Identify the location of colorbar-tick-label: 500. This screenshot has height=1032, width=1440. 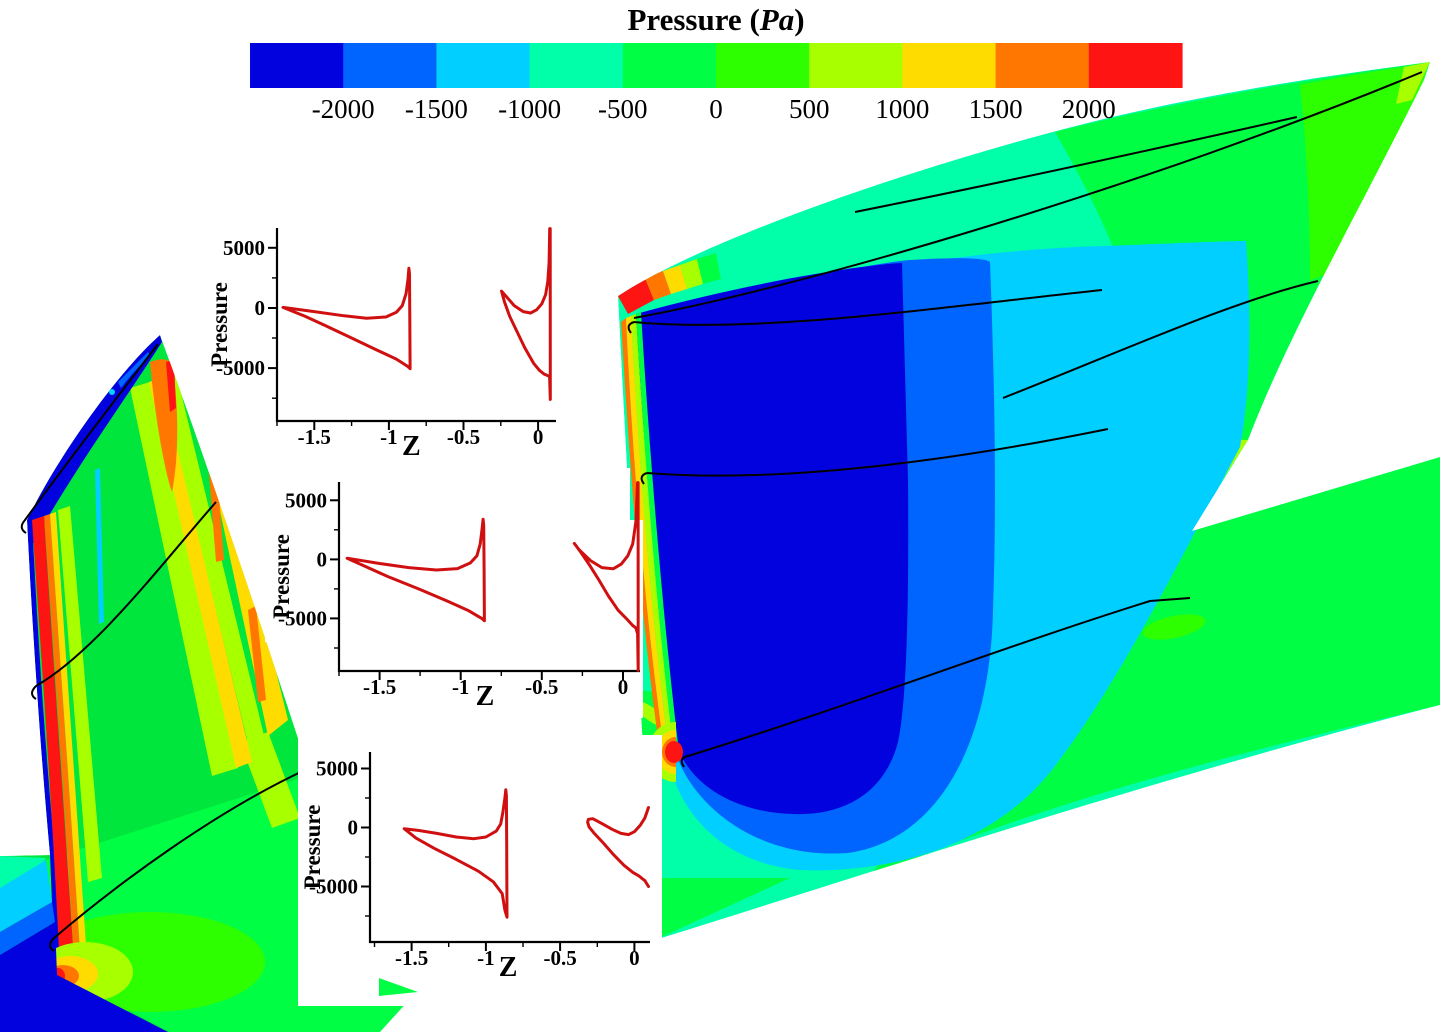
(809, 109).